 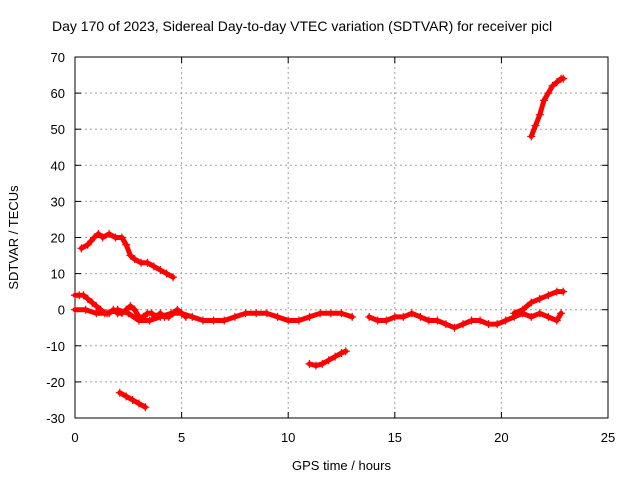 What do you see at coordinates (55, 346) in the screenshot?
I see `y-tick-label: -10` at bounding box center [55, 346].